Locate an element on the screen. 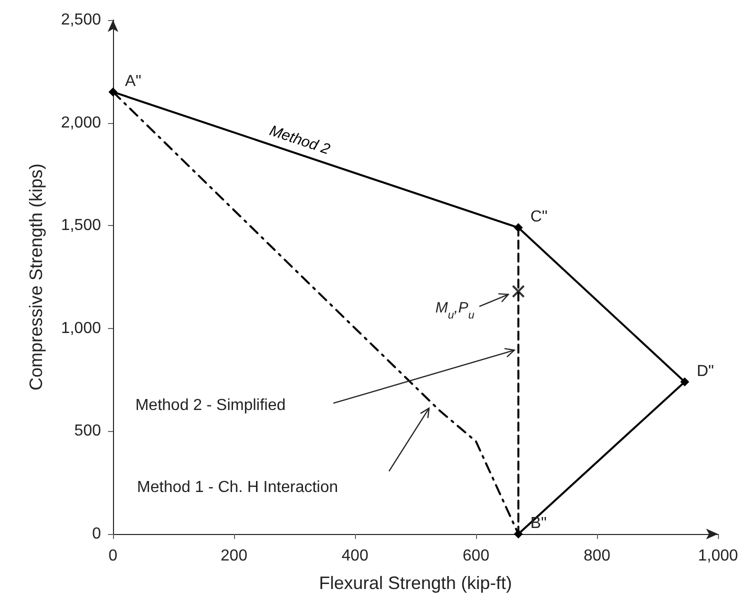 This screenshot has height=614, width=743. x-tick-label: 600 is located at coordinates (476, 556).